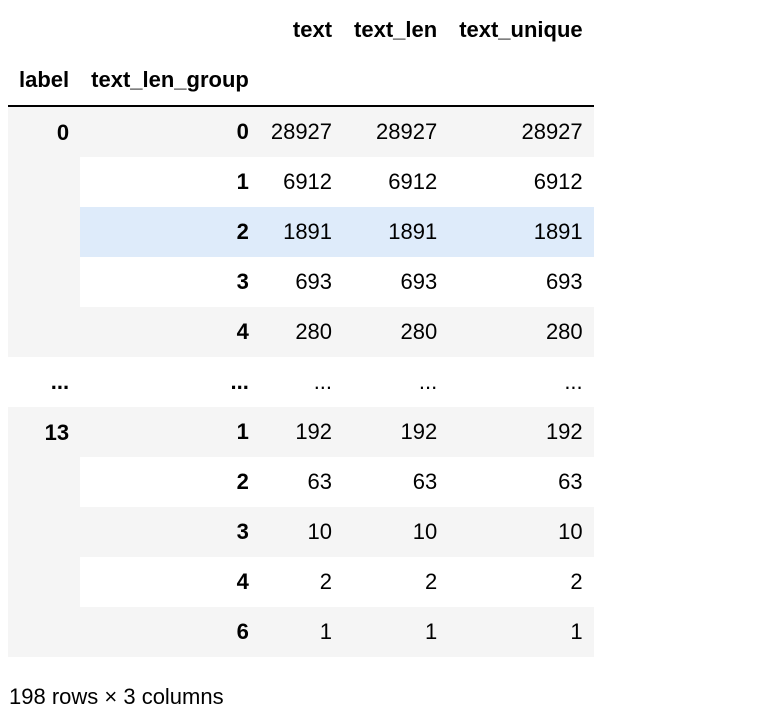 This screenshot has width=760, height=722. Describe the element at coordinates (170, 131) in the screenshot. I see `group-index-cell: 0` at that location.